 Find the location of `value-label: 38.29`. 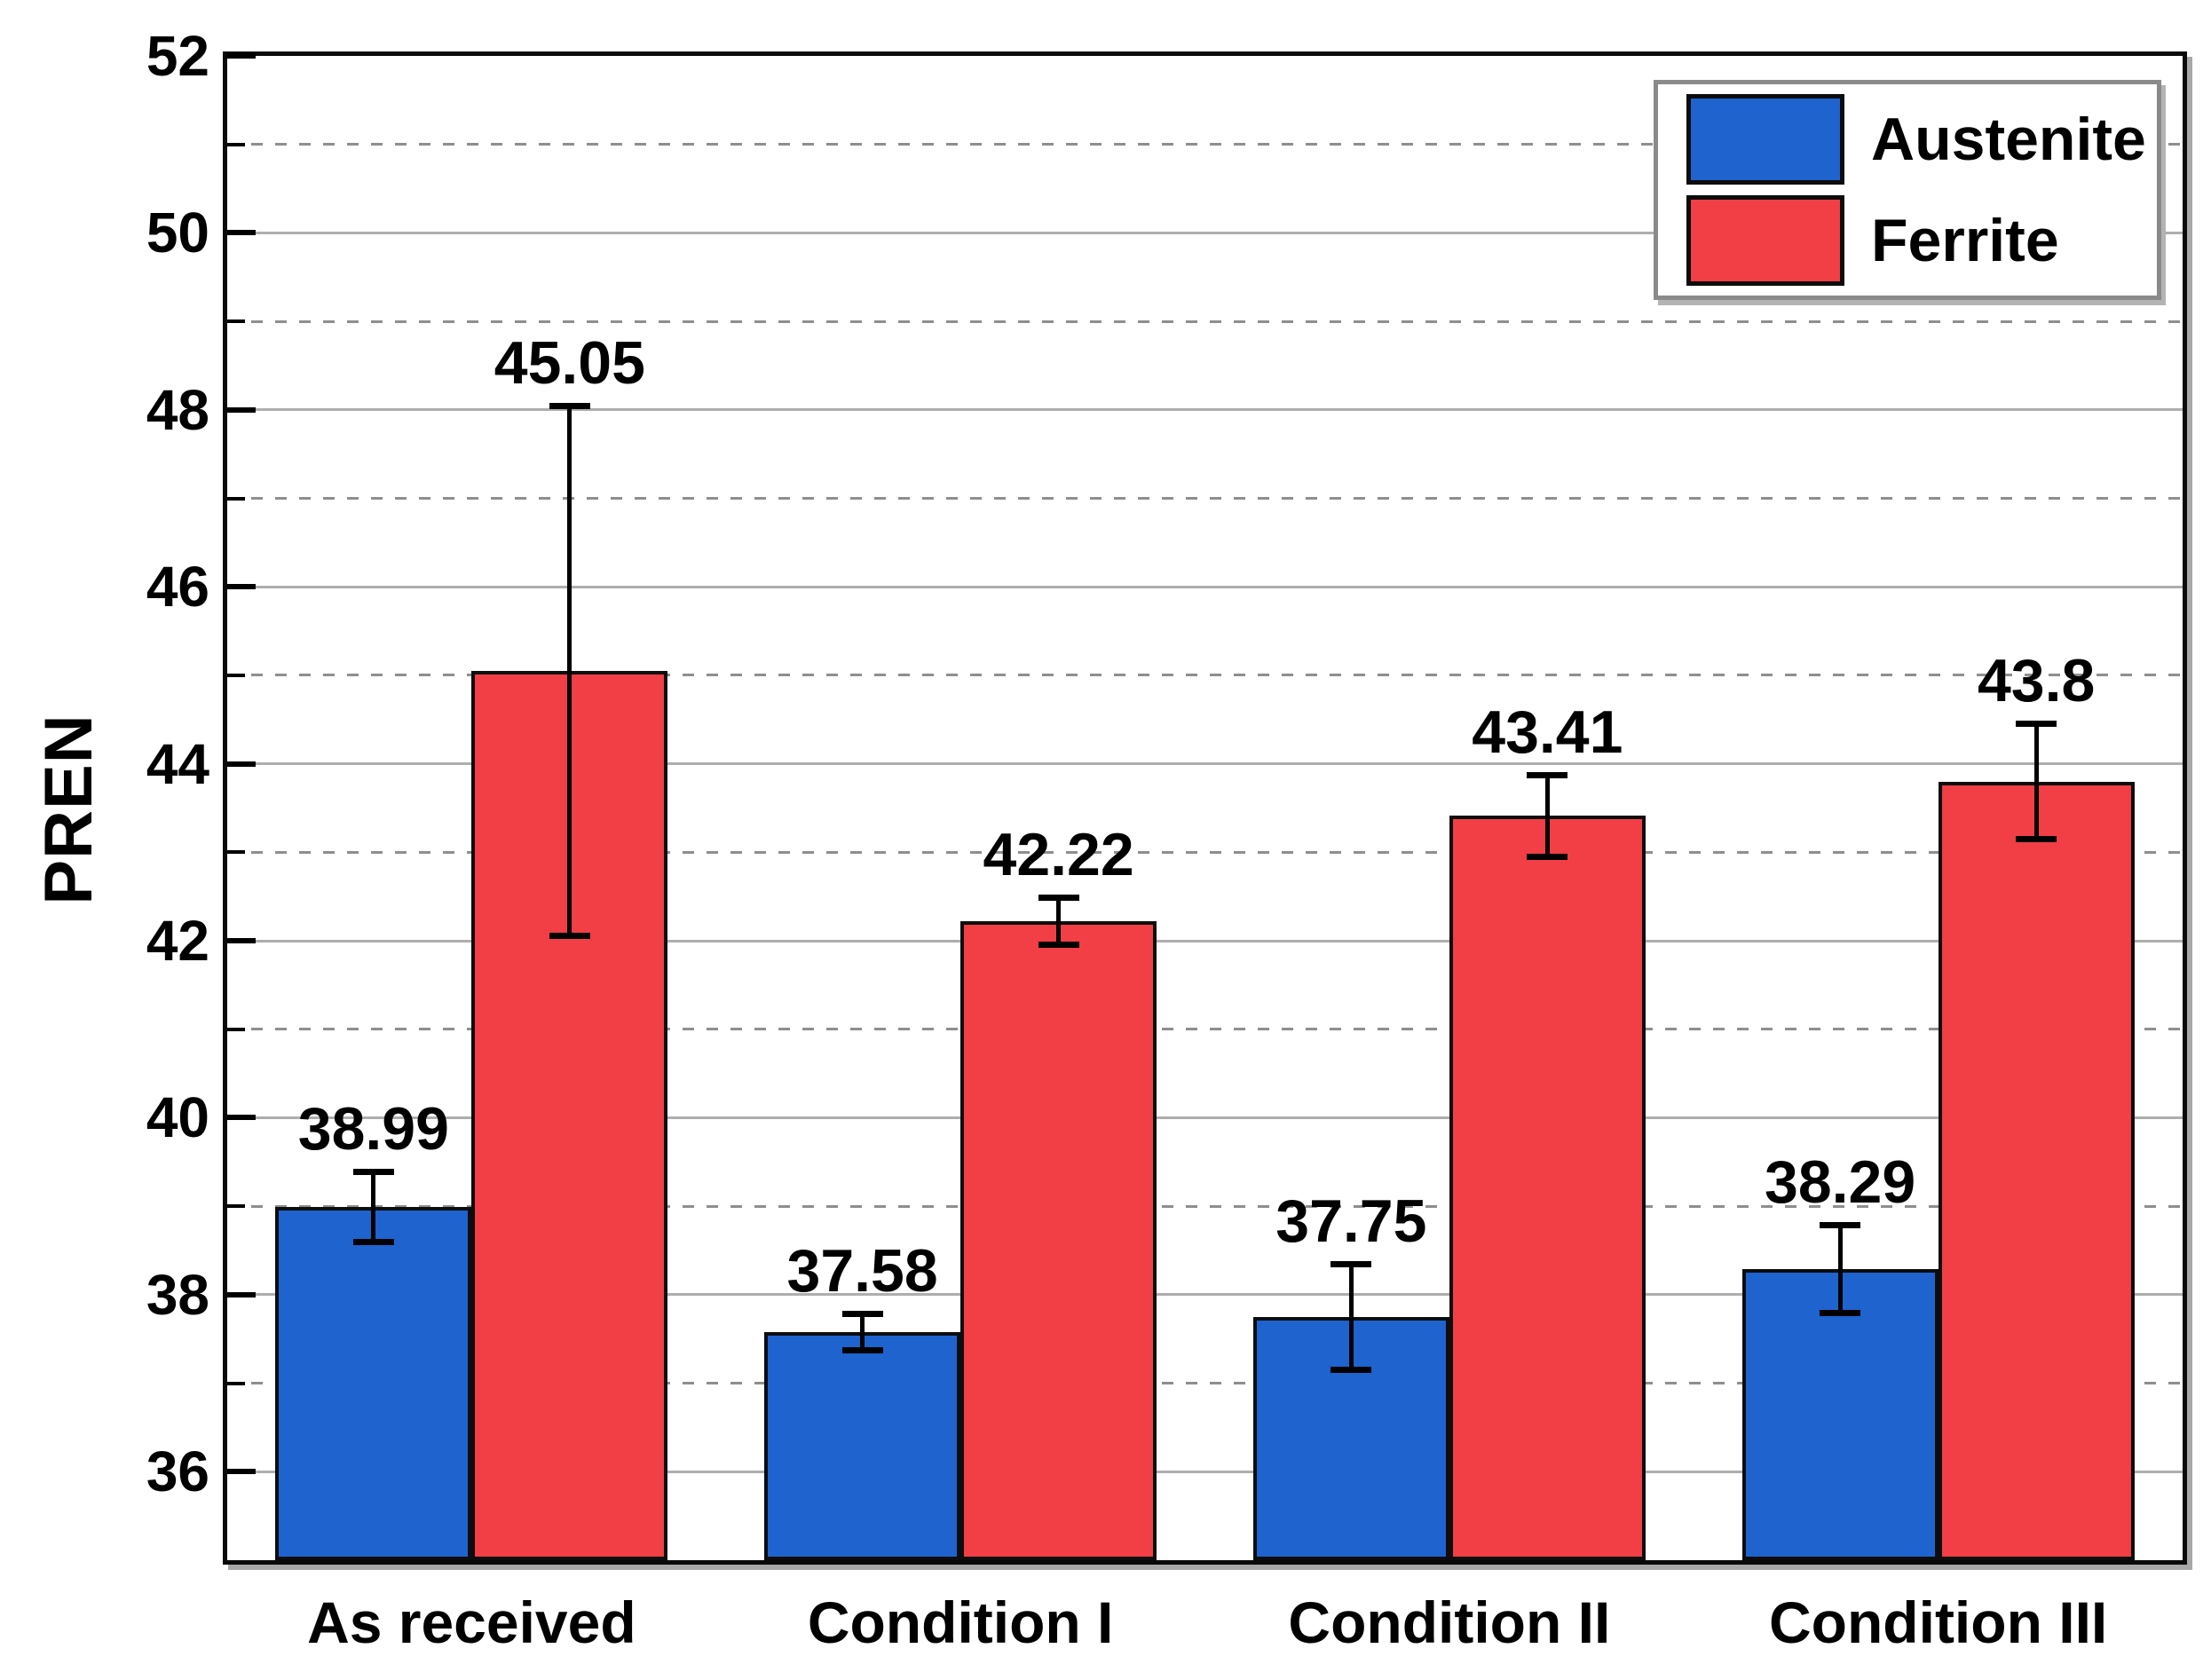

value-label: 38.29 is located at coordinates (1841, 1182).